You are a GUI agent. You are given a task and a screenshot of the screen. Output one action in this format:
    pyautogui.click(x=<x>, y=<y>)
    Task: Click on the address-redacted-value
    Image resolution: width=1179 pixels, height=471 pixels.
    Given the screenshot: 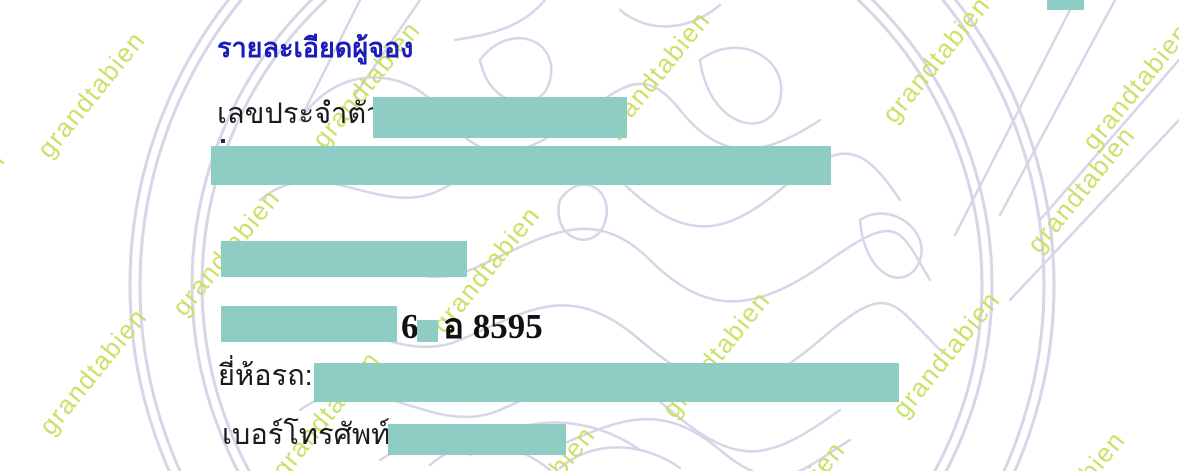 What is the action you would take?
    pyautogui.click(x=521, y=165)
    